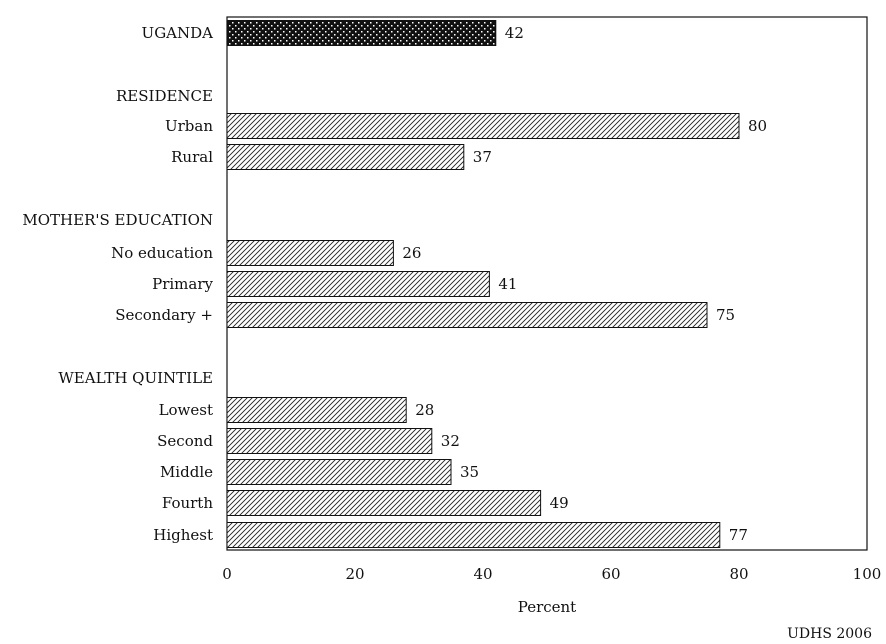 The width and height of the screenshot is (886, 644). What do you see at coordinates (182, 284) in the screenshot?
I see `category-label-primary: Primary` at bounding box center [182, 284].